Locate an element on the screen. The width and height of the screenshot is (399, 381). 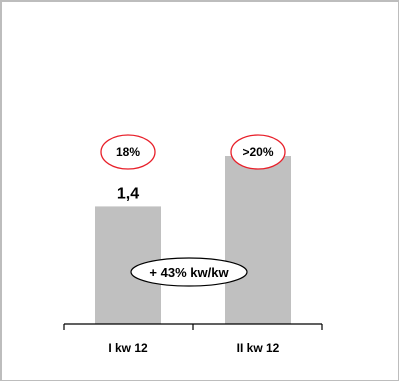
growth-annotation-label: + 43% kw/kw is located at coordinates (189, 272).